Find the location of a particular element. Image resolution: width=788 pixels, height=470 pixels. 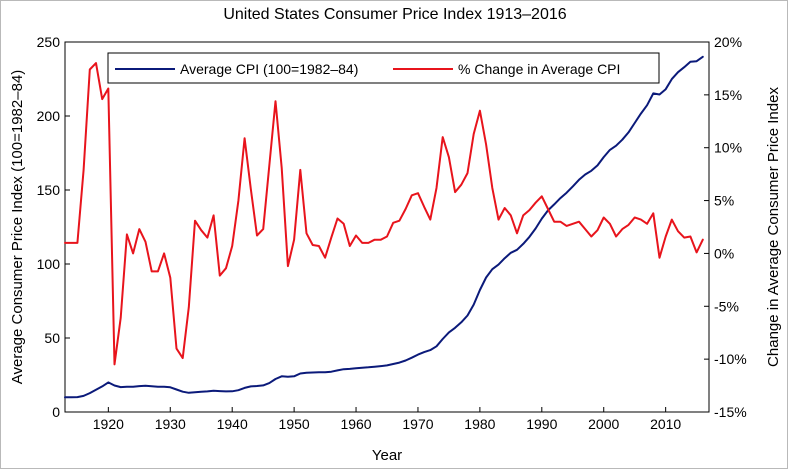

y-right-tick-label: 20% is located at coordinates (728, 42).